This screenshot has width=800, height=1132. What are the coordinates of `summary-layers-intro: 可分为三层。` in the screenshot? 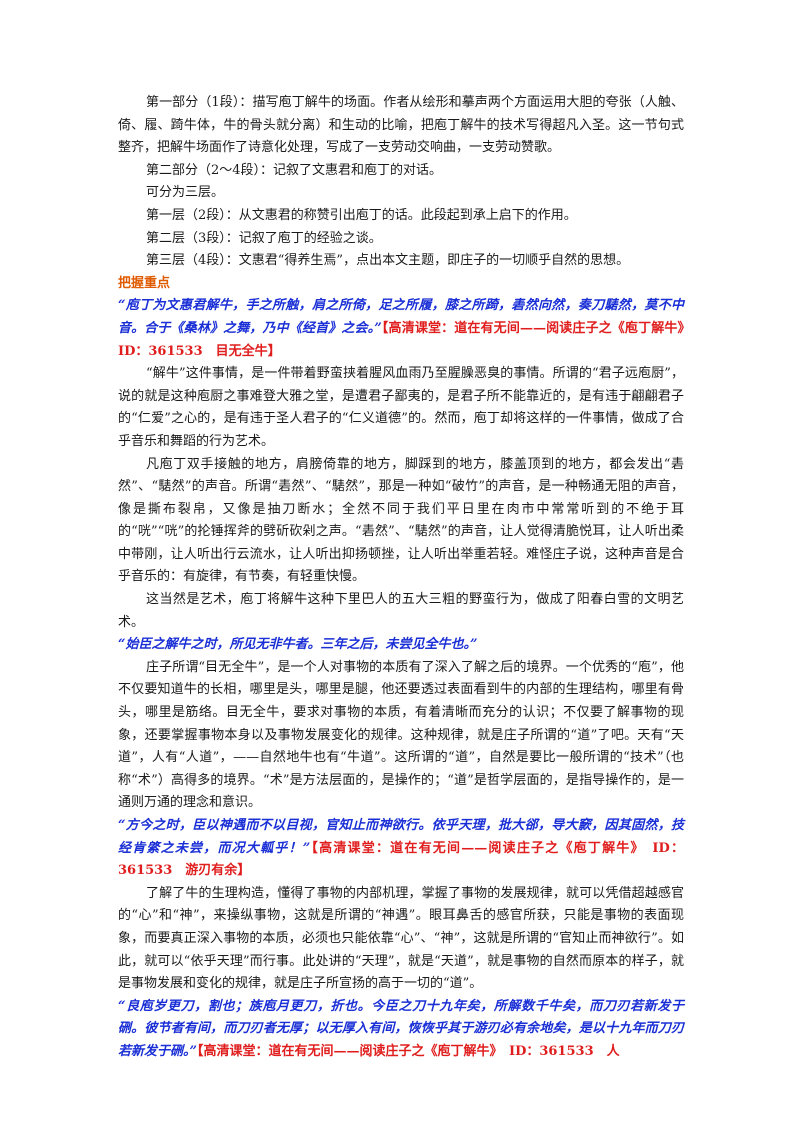 It's located at (185, 193).